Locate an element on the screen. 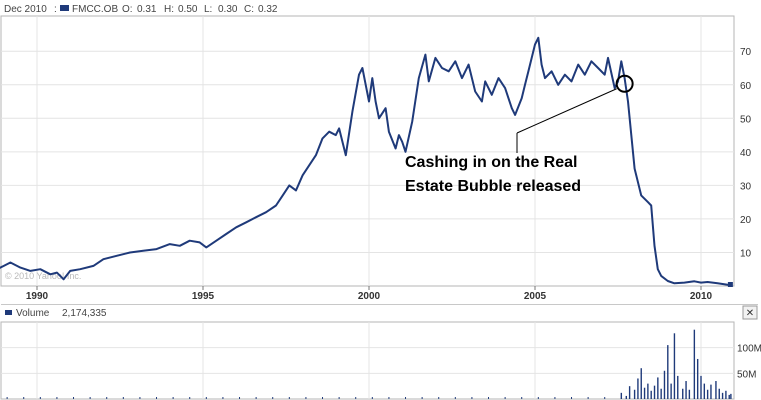  price-y-tick-70: 70 is located at coordinates (746, 52).